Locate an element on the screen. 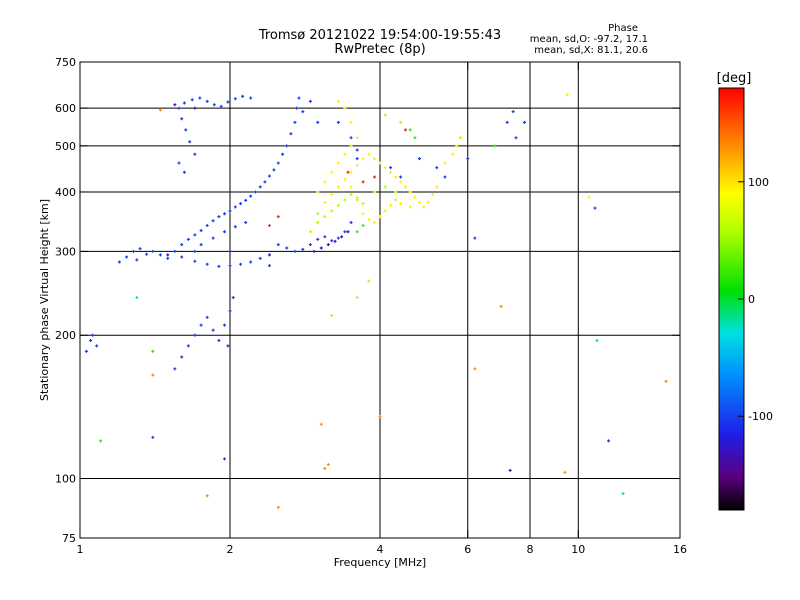 The width and height of the screenshot is (800, 600). x-tick-label: 10 is located at coordinates (578, 549).